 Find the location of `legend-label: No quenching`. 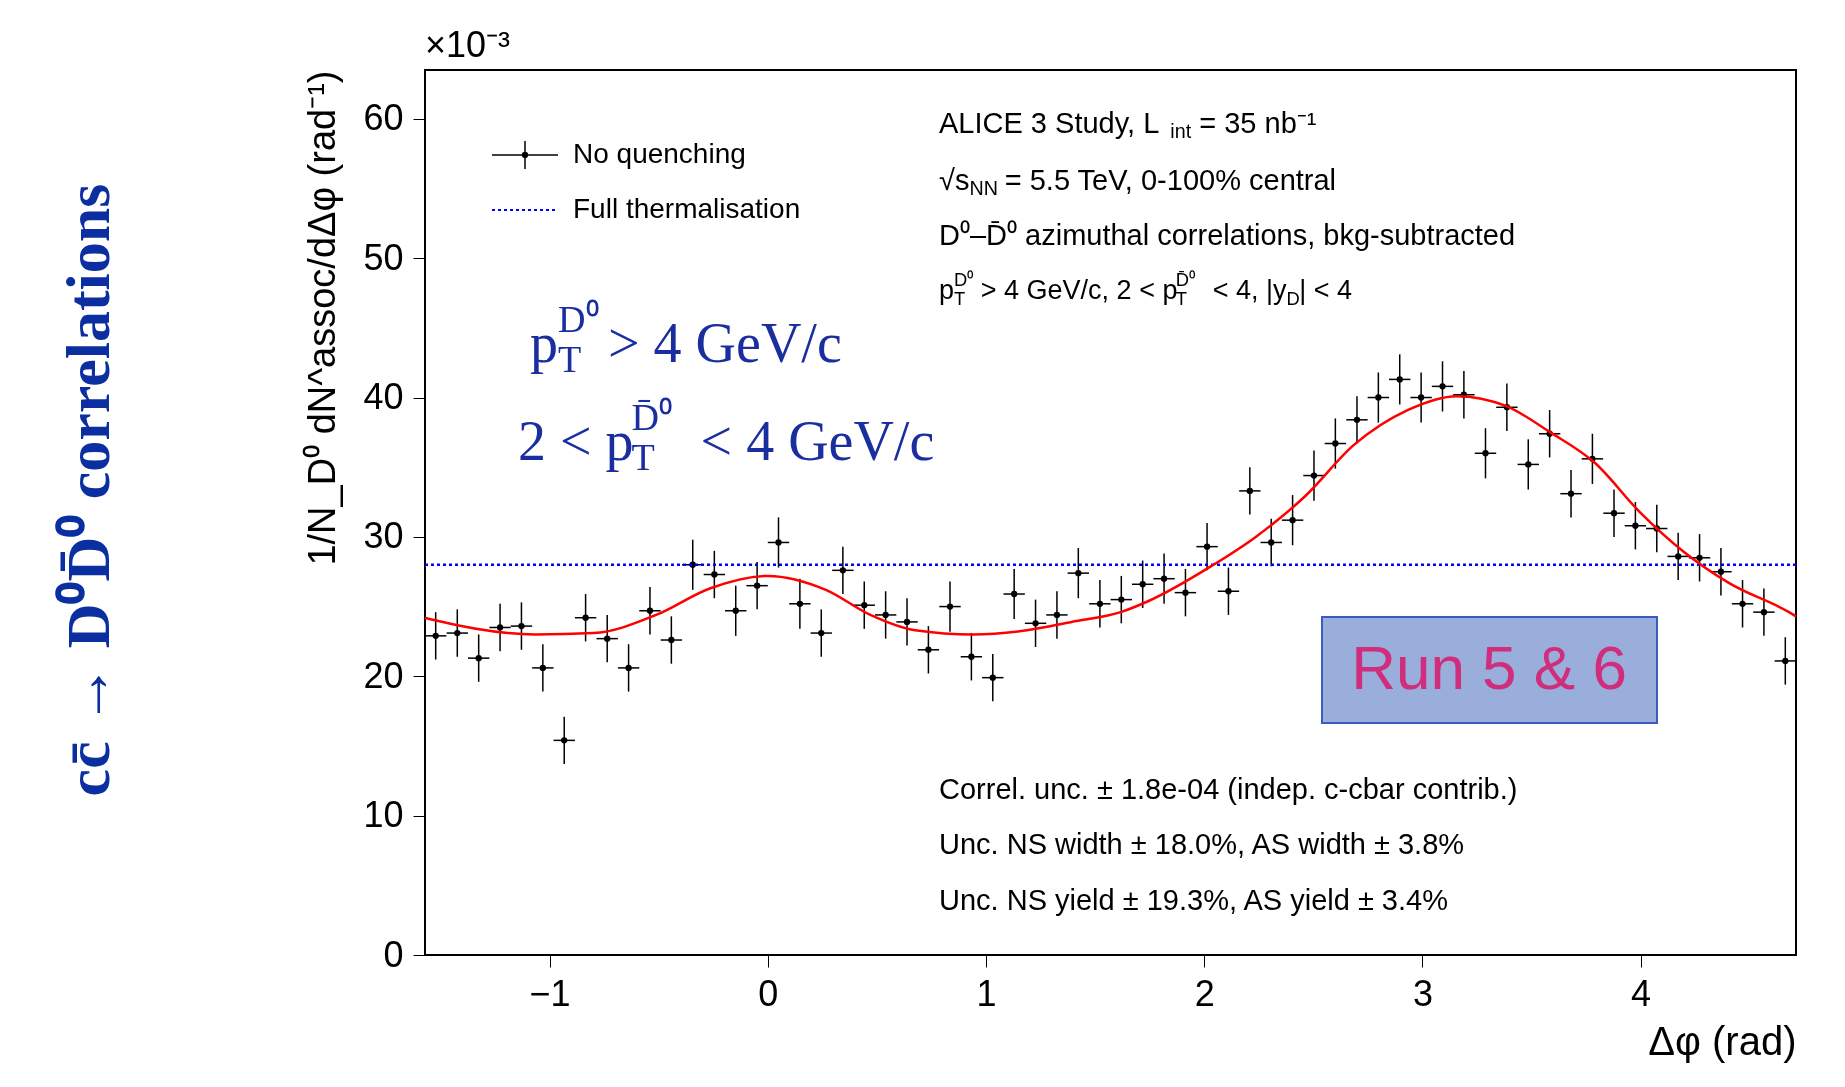

legend-label: No quenching is located at coordinates (659, 153).